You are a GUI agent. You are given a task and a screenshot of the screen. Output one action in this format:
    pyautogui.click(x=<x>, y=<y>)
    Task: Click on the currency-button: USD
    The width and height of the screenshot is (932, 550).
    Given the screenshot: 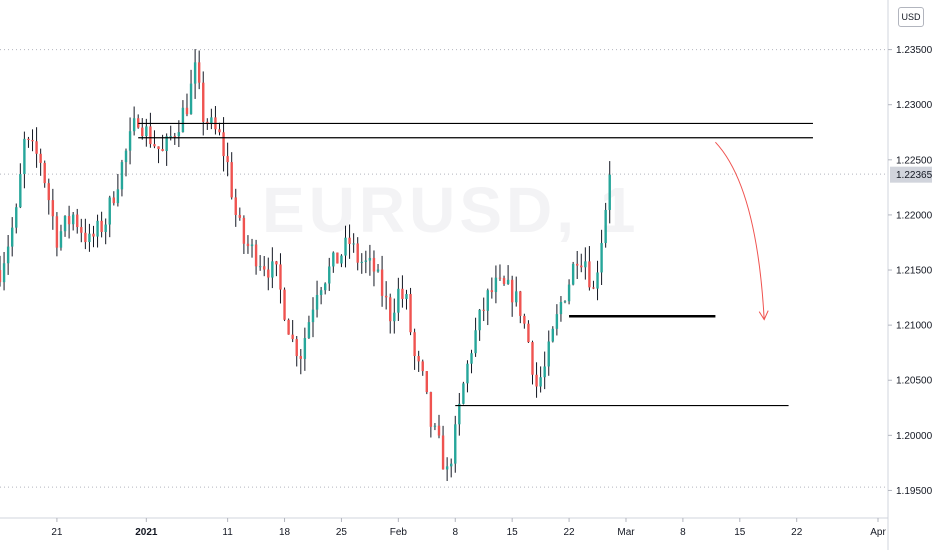 What is the action you would take?
    pyautogui.click(x=911, y=17)
    